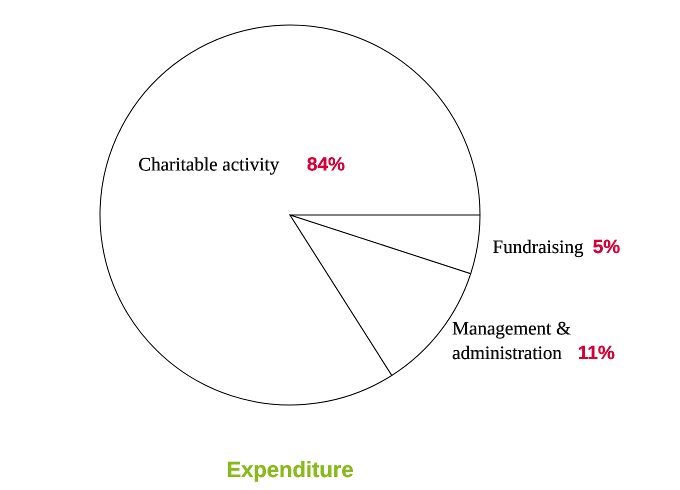 The image size is (680, 490). What do you see at coordinates (326, 165) in the screenshot?
I see `data-label: 84%` at bounding box center [326, 165].